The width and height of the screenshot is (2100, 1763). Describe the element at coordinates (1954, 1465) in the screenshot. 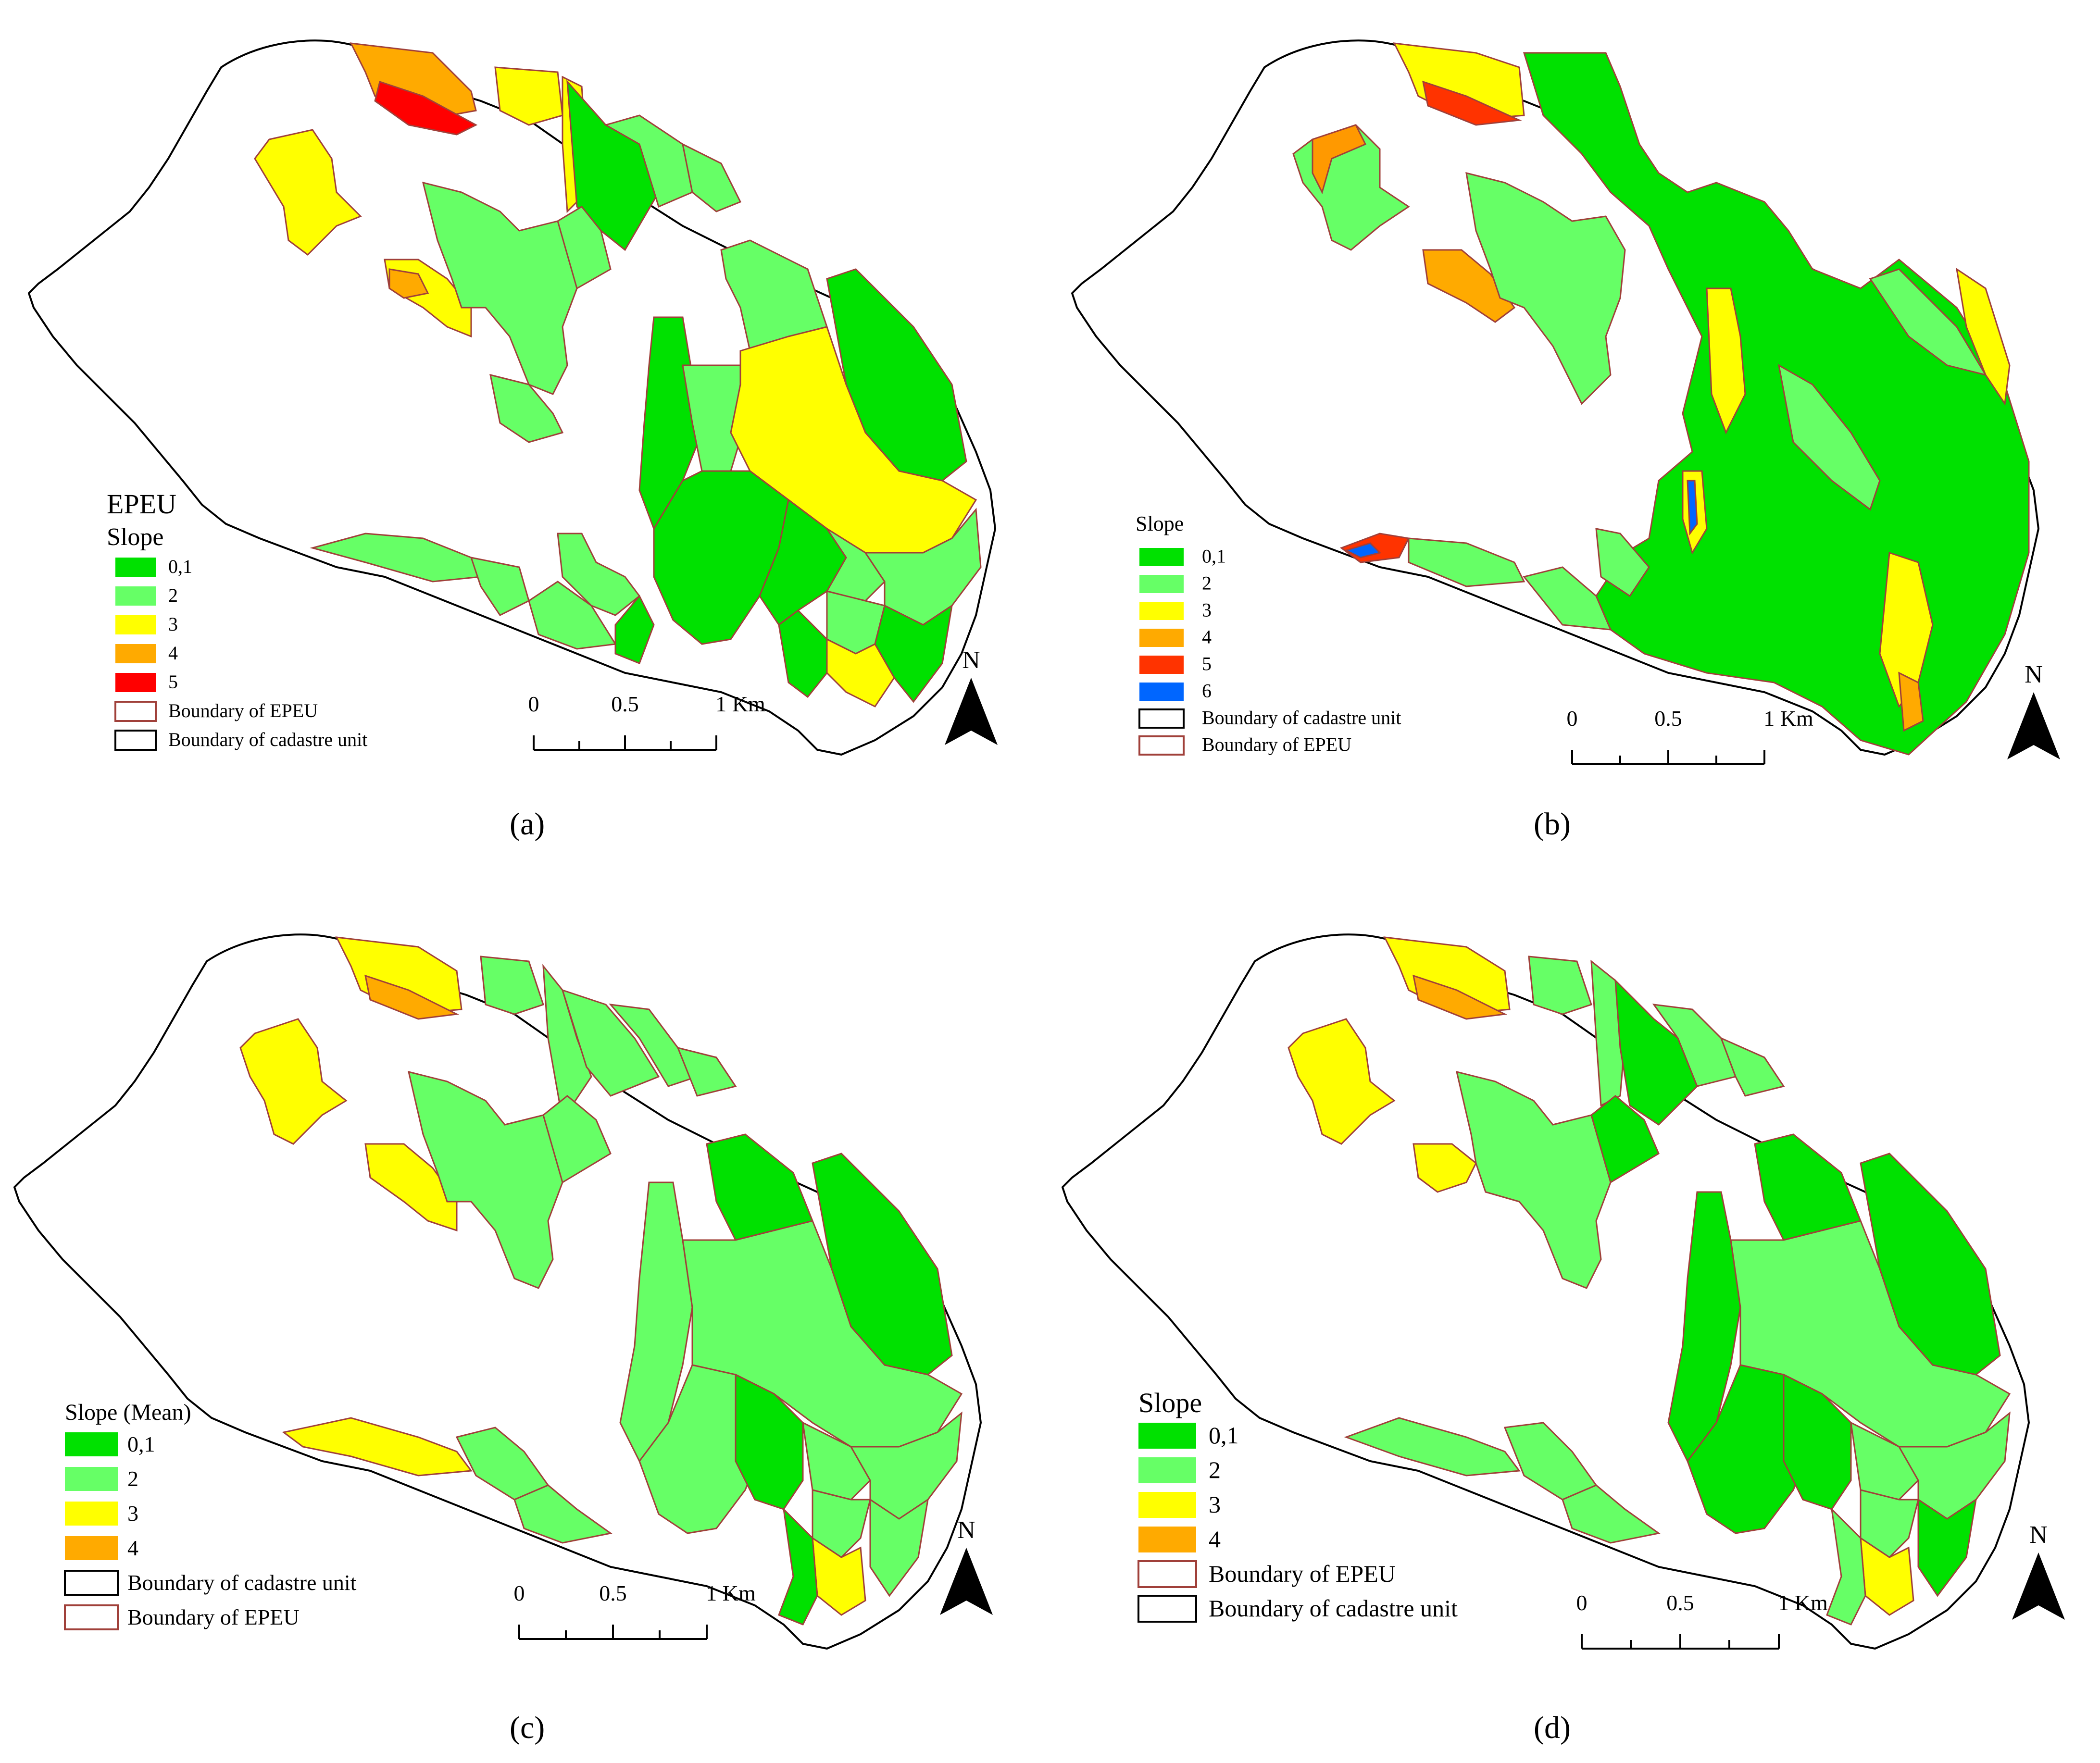

I see `epeu-d-e8` at that location.